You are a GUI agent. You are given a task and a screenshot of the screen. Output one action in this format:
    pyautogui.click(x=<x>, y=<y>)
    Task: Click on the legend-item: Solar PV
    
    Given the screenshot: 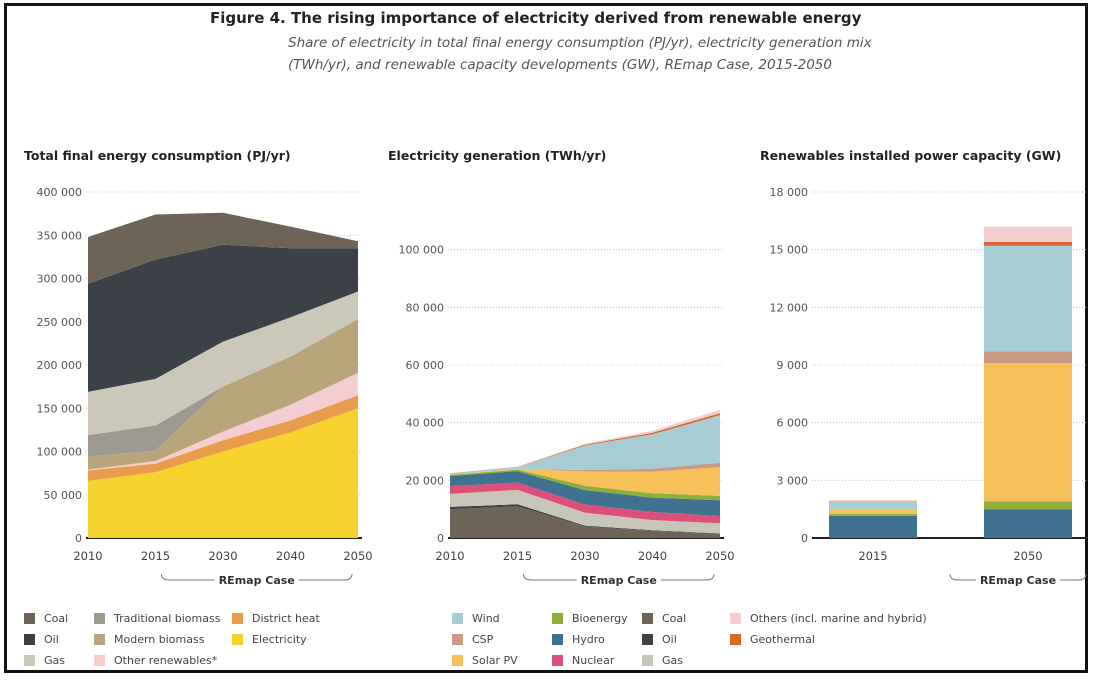 What is the action you would take?
    pyautogui.click(x=485, y=660)
    